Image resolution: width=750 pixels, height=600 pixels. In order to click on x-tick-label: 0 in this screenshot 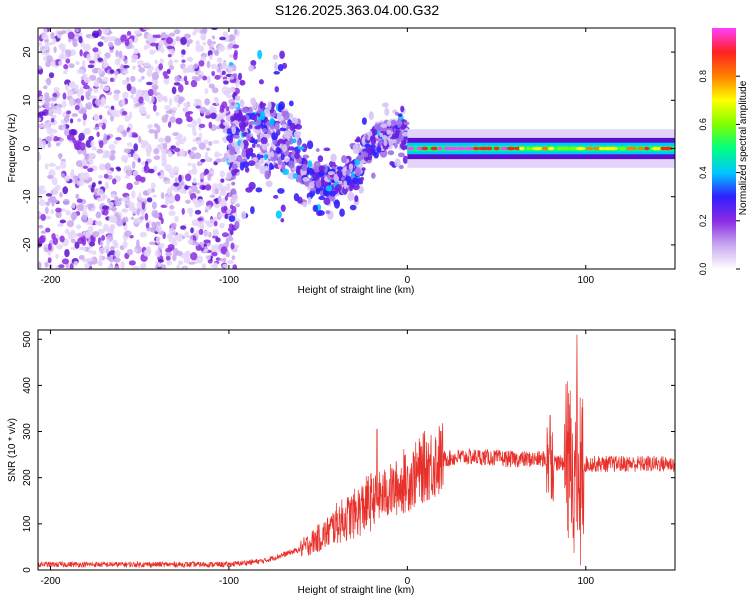, I will do `click(408, 581)`.